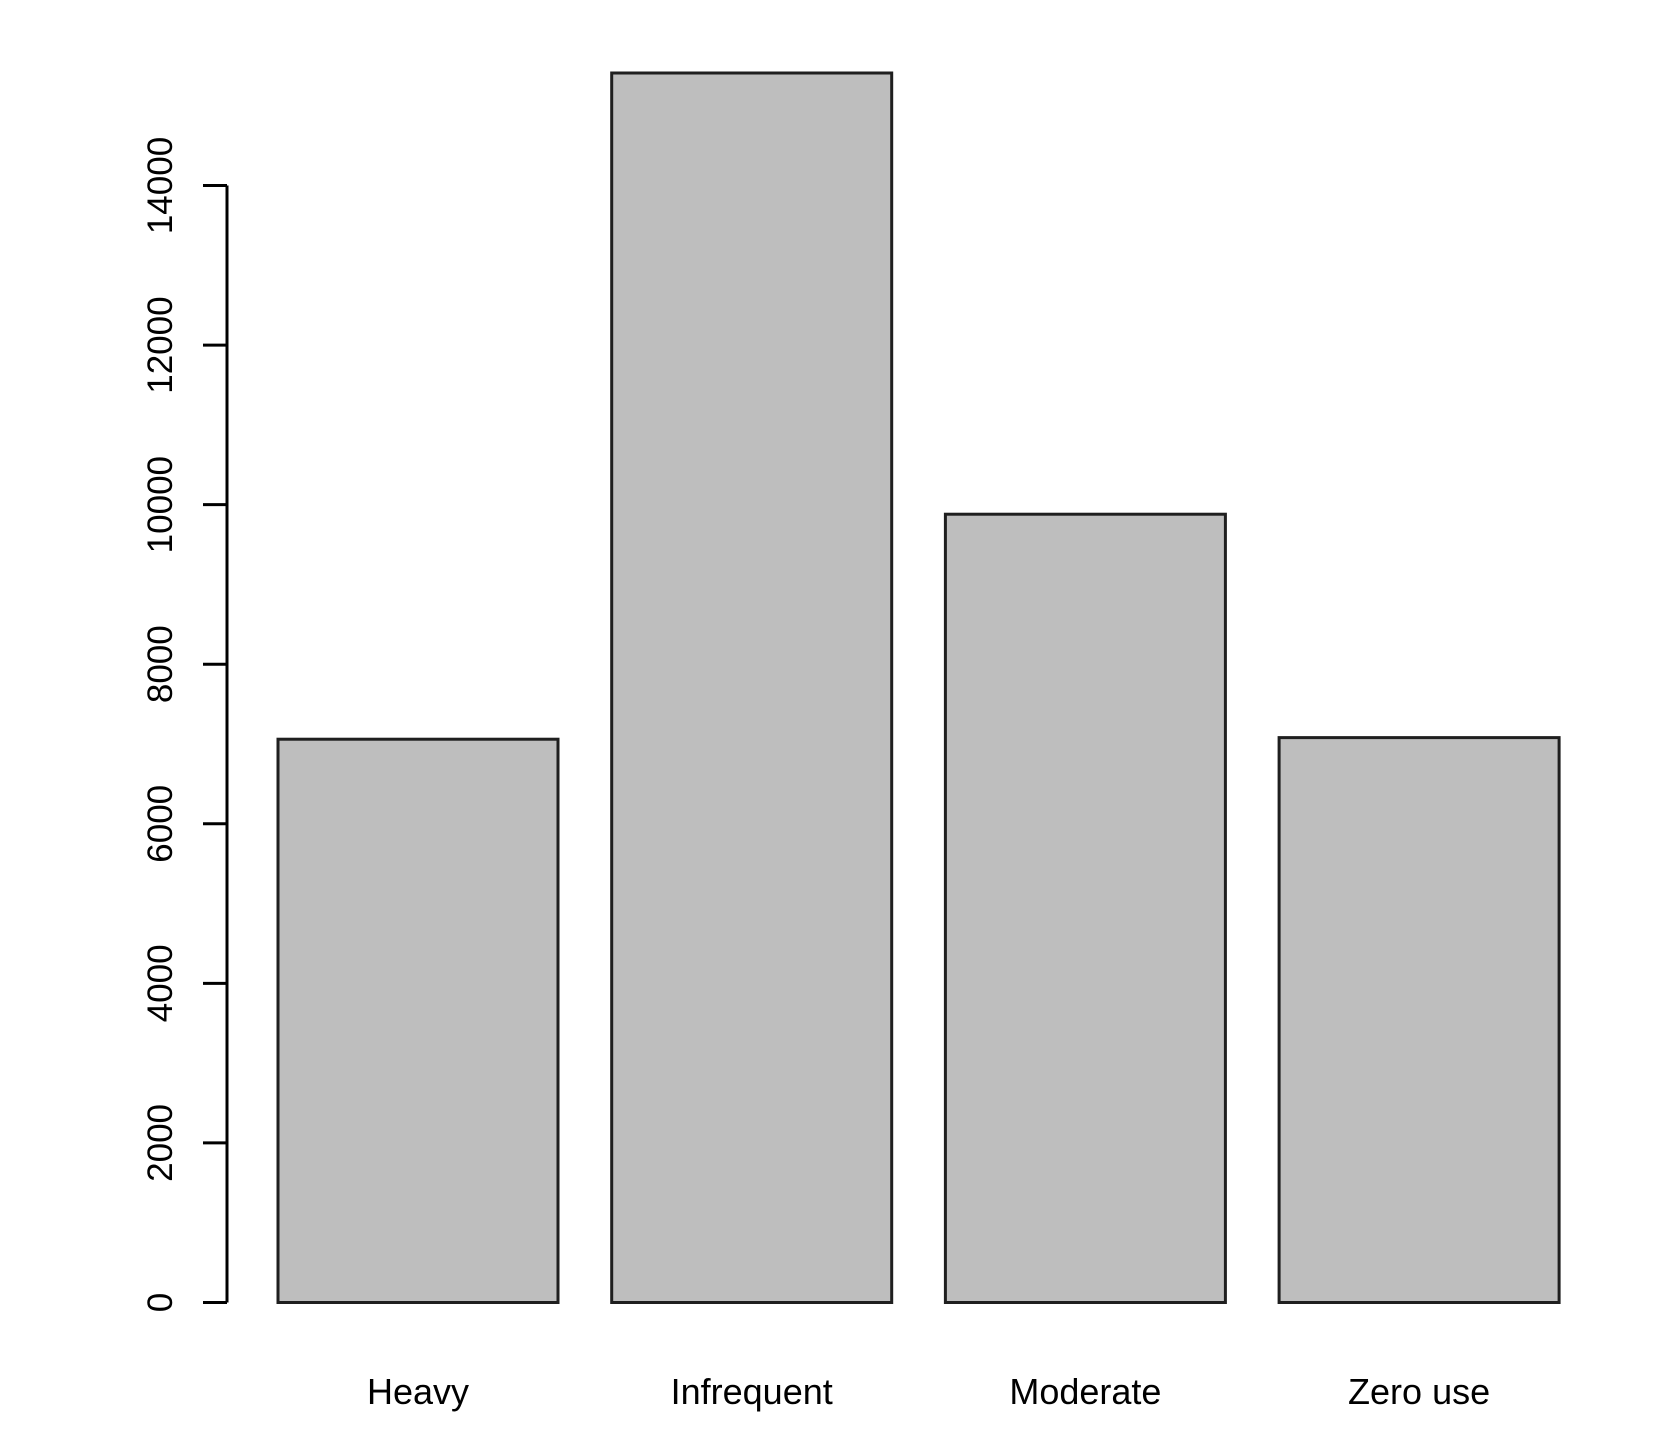  Describe the element at coordinates (160, 983) in the screenshot. I see `y-tick-label-4000: 4000` at that location.